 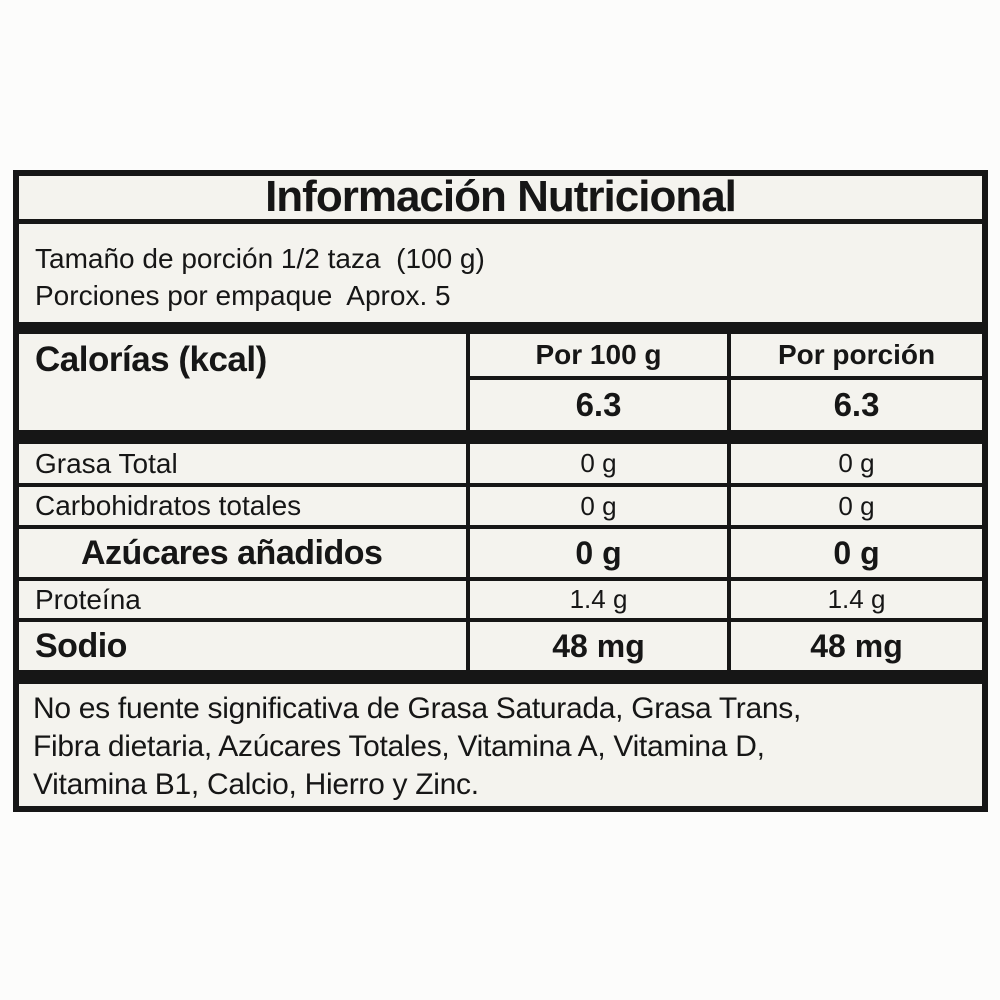 What do you see at coordinates (854, 646) in the screenshot?
I see `nutrient-value-per-serving: 48 mg` at bounding box center [854, 646].